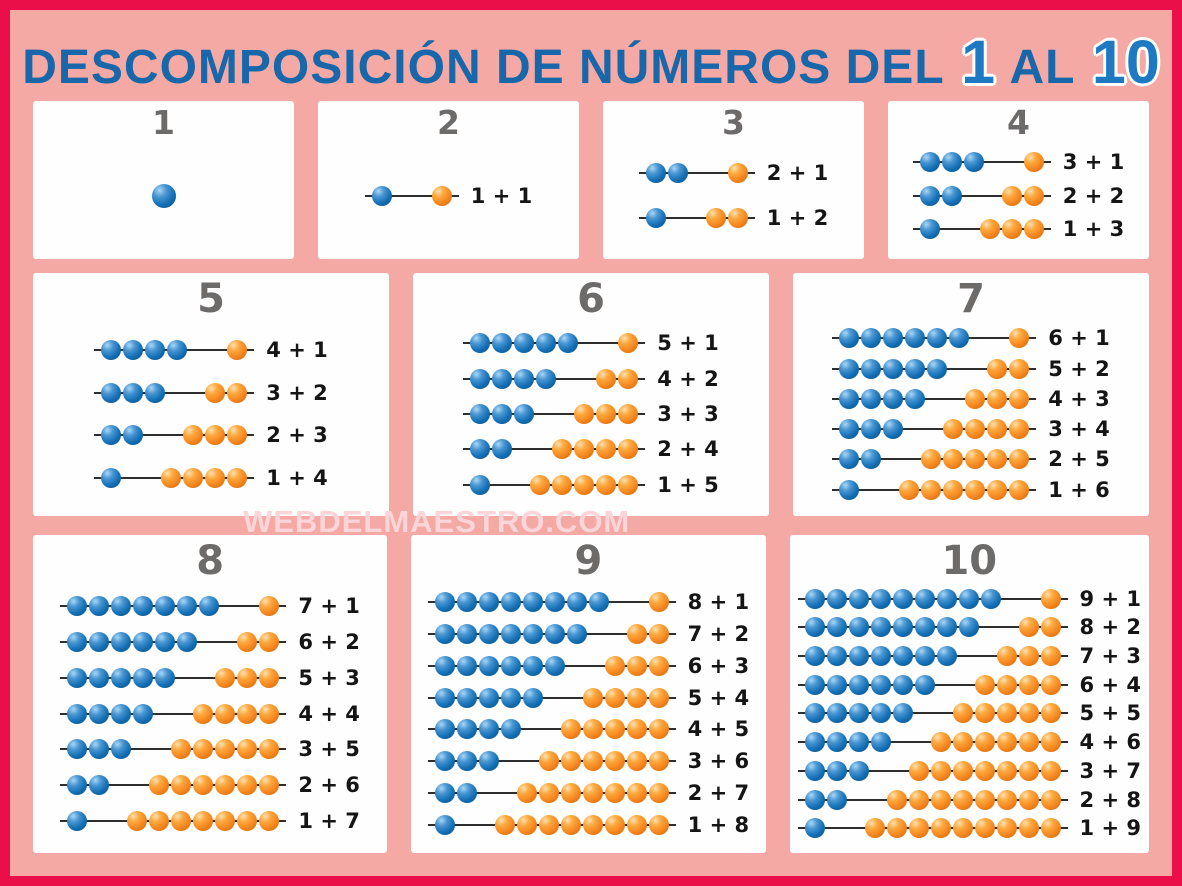 The height and width of the screenshot is (886, 1182). What do you see at coordinates (733, 122) in the screenshot?
I see `card-number-label: 3` at bounding box center [733, 122].